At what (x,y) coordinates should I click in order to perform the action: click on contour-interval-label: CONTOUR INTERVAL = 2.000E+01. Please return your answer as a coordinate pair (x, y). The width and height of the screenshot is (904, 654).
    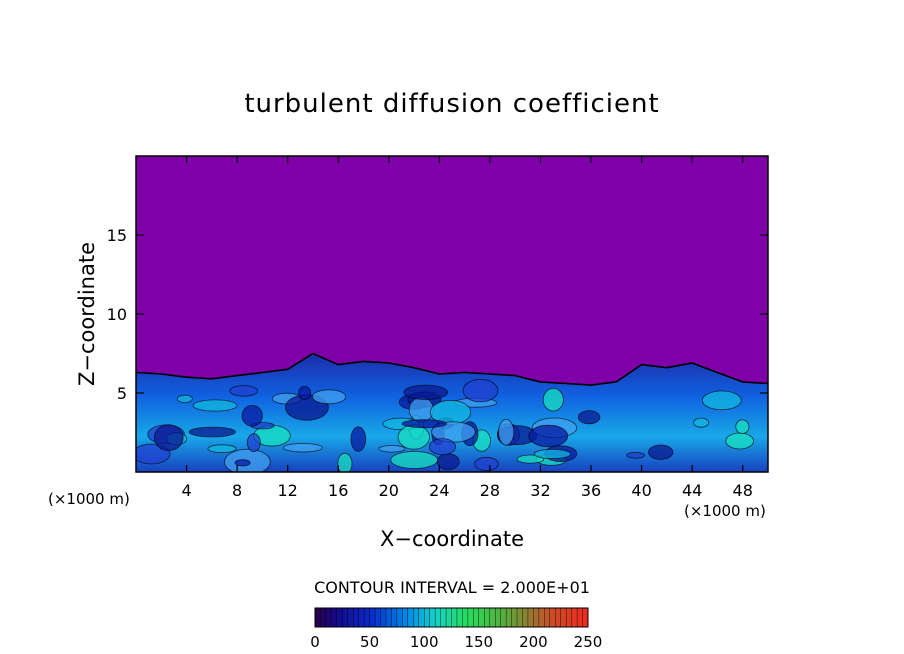
    Looking at the image, I should click on (452, 587).